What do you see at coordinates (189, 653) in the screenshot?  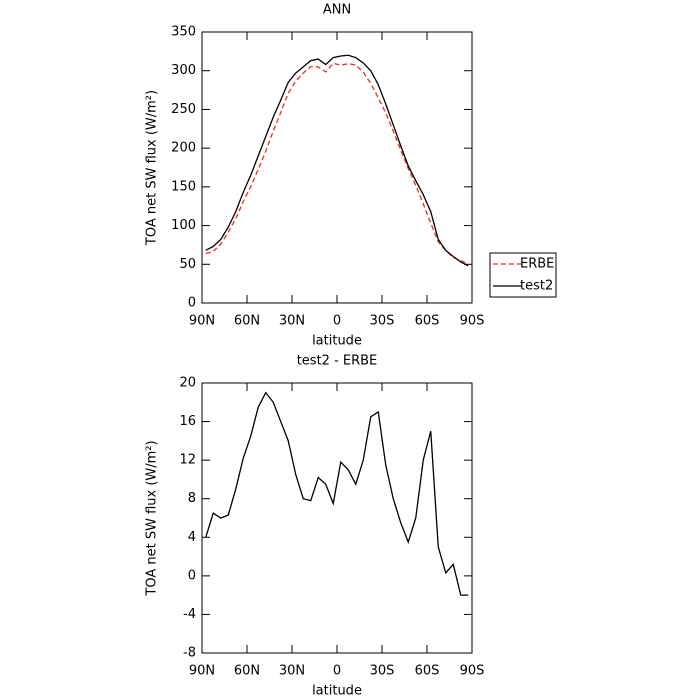 I see `y-tick-label: -8` at bounding box center [189, 653].